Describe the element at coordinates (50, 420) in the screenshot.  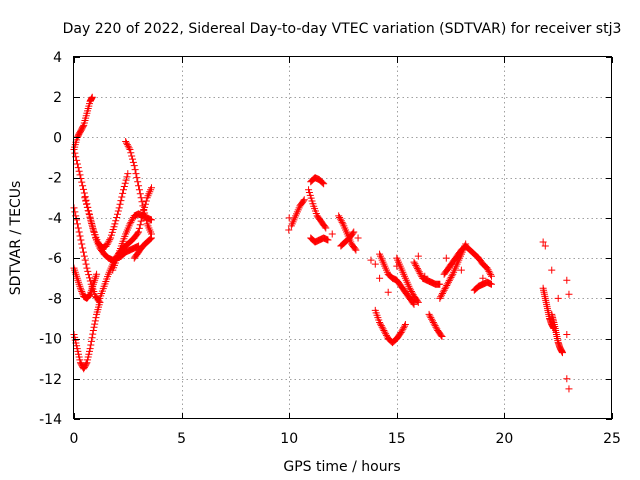
I see `y-tick-label: -14` at that location.